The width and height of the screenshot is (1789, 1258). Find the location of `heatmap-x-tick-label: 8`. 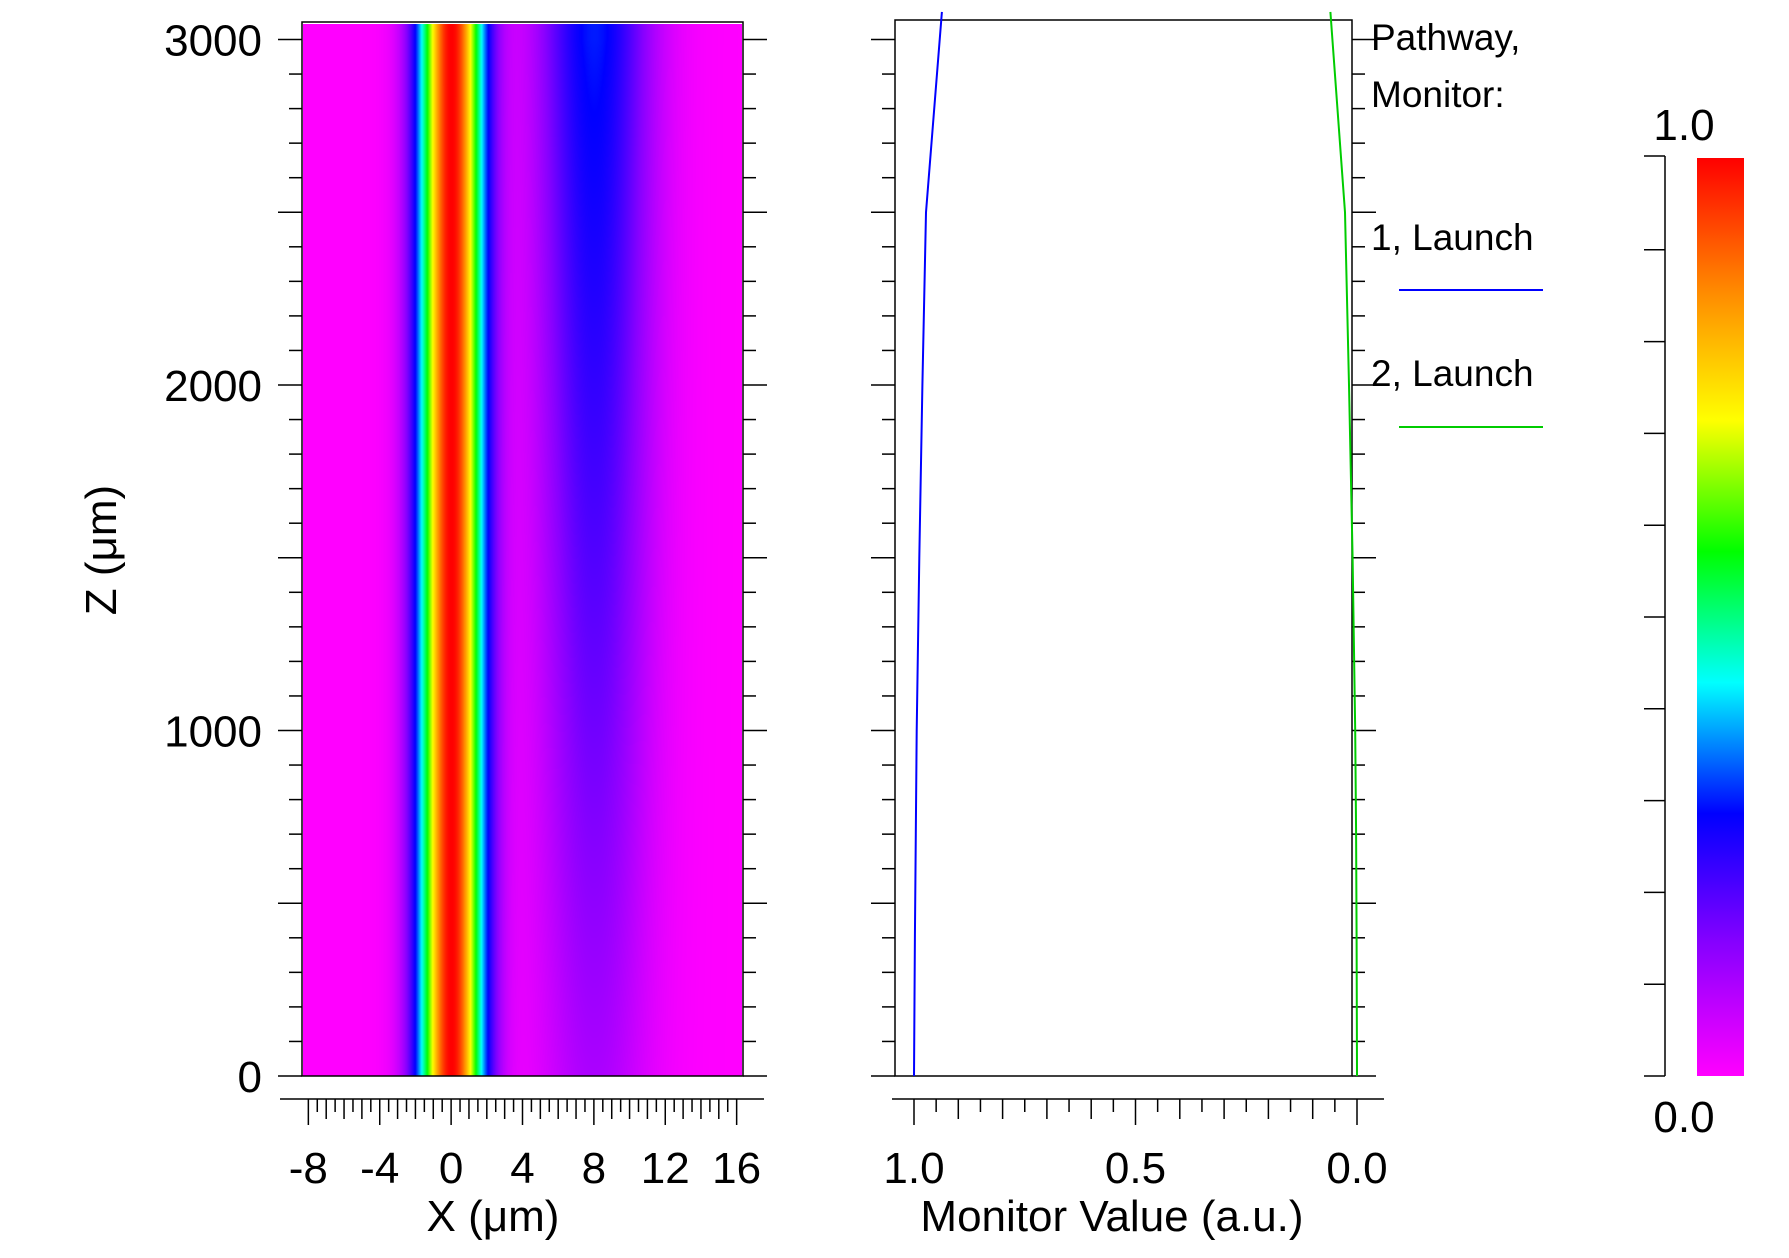

heatmap-x-tick-label: 8 is located at coordinates (594, 1168).